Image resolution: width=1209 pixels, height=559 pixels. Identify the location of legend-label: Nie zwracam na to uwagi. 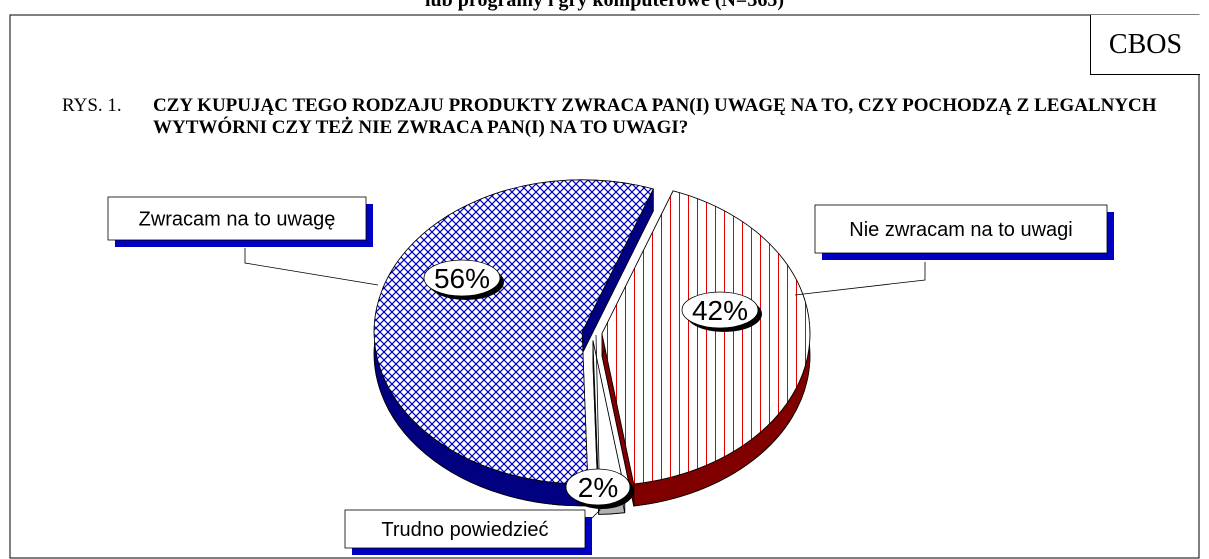
(960, 230).